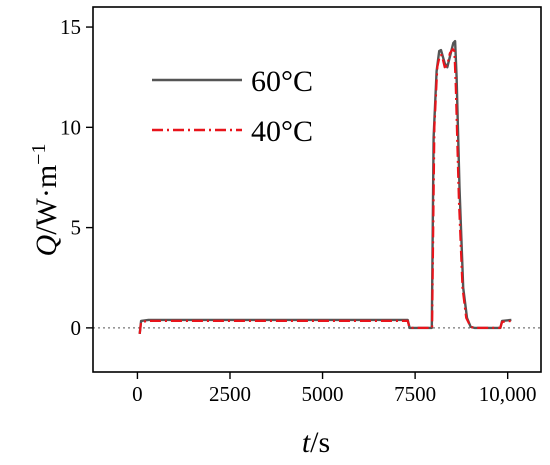  I want to click on legend-label-40c: 40°C, so click(282, 131).